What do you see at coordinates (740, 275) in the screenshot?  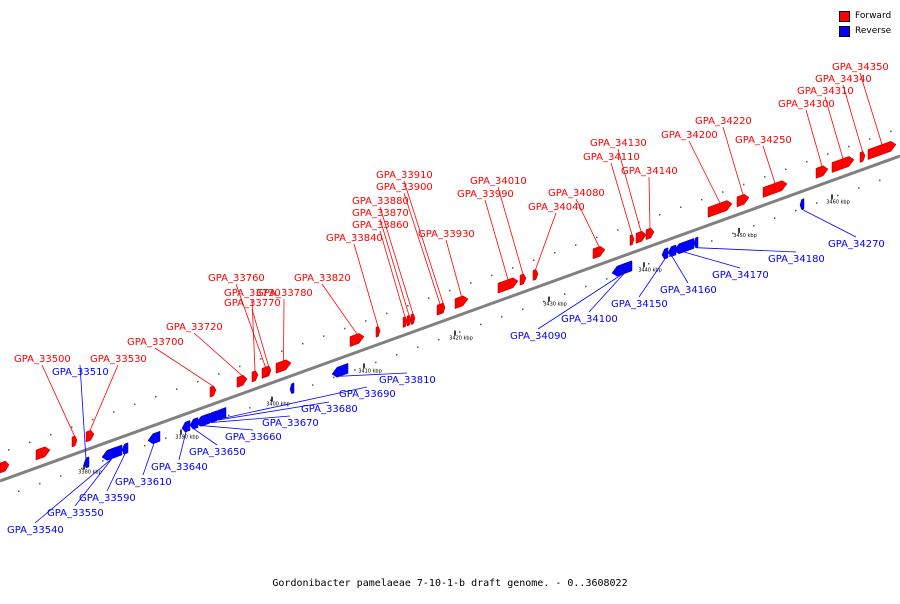 I see `gene-label-reverse: GPA_34170` at bounding box center [740, 275].